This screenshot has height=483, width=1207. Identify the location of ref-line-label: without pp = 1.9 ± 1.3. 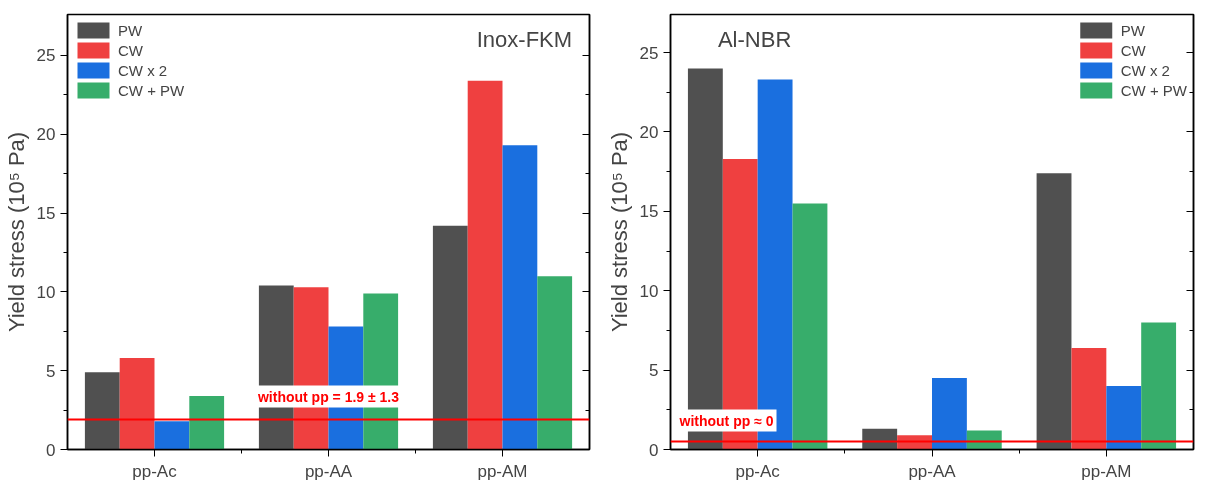
(328, 396).